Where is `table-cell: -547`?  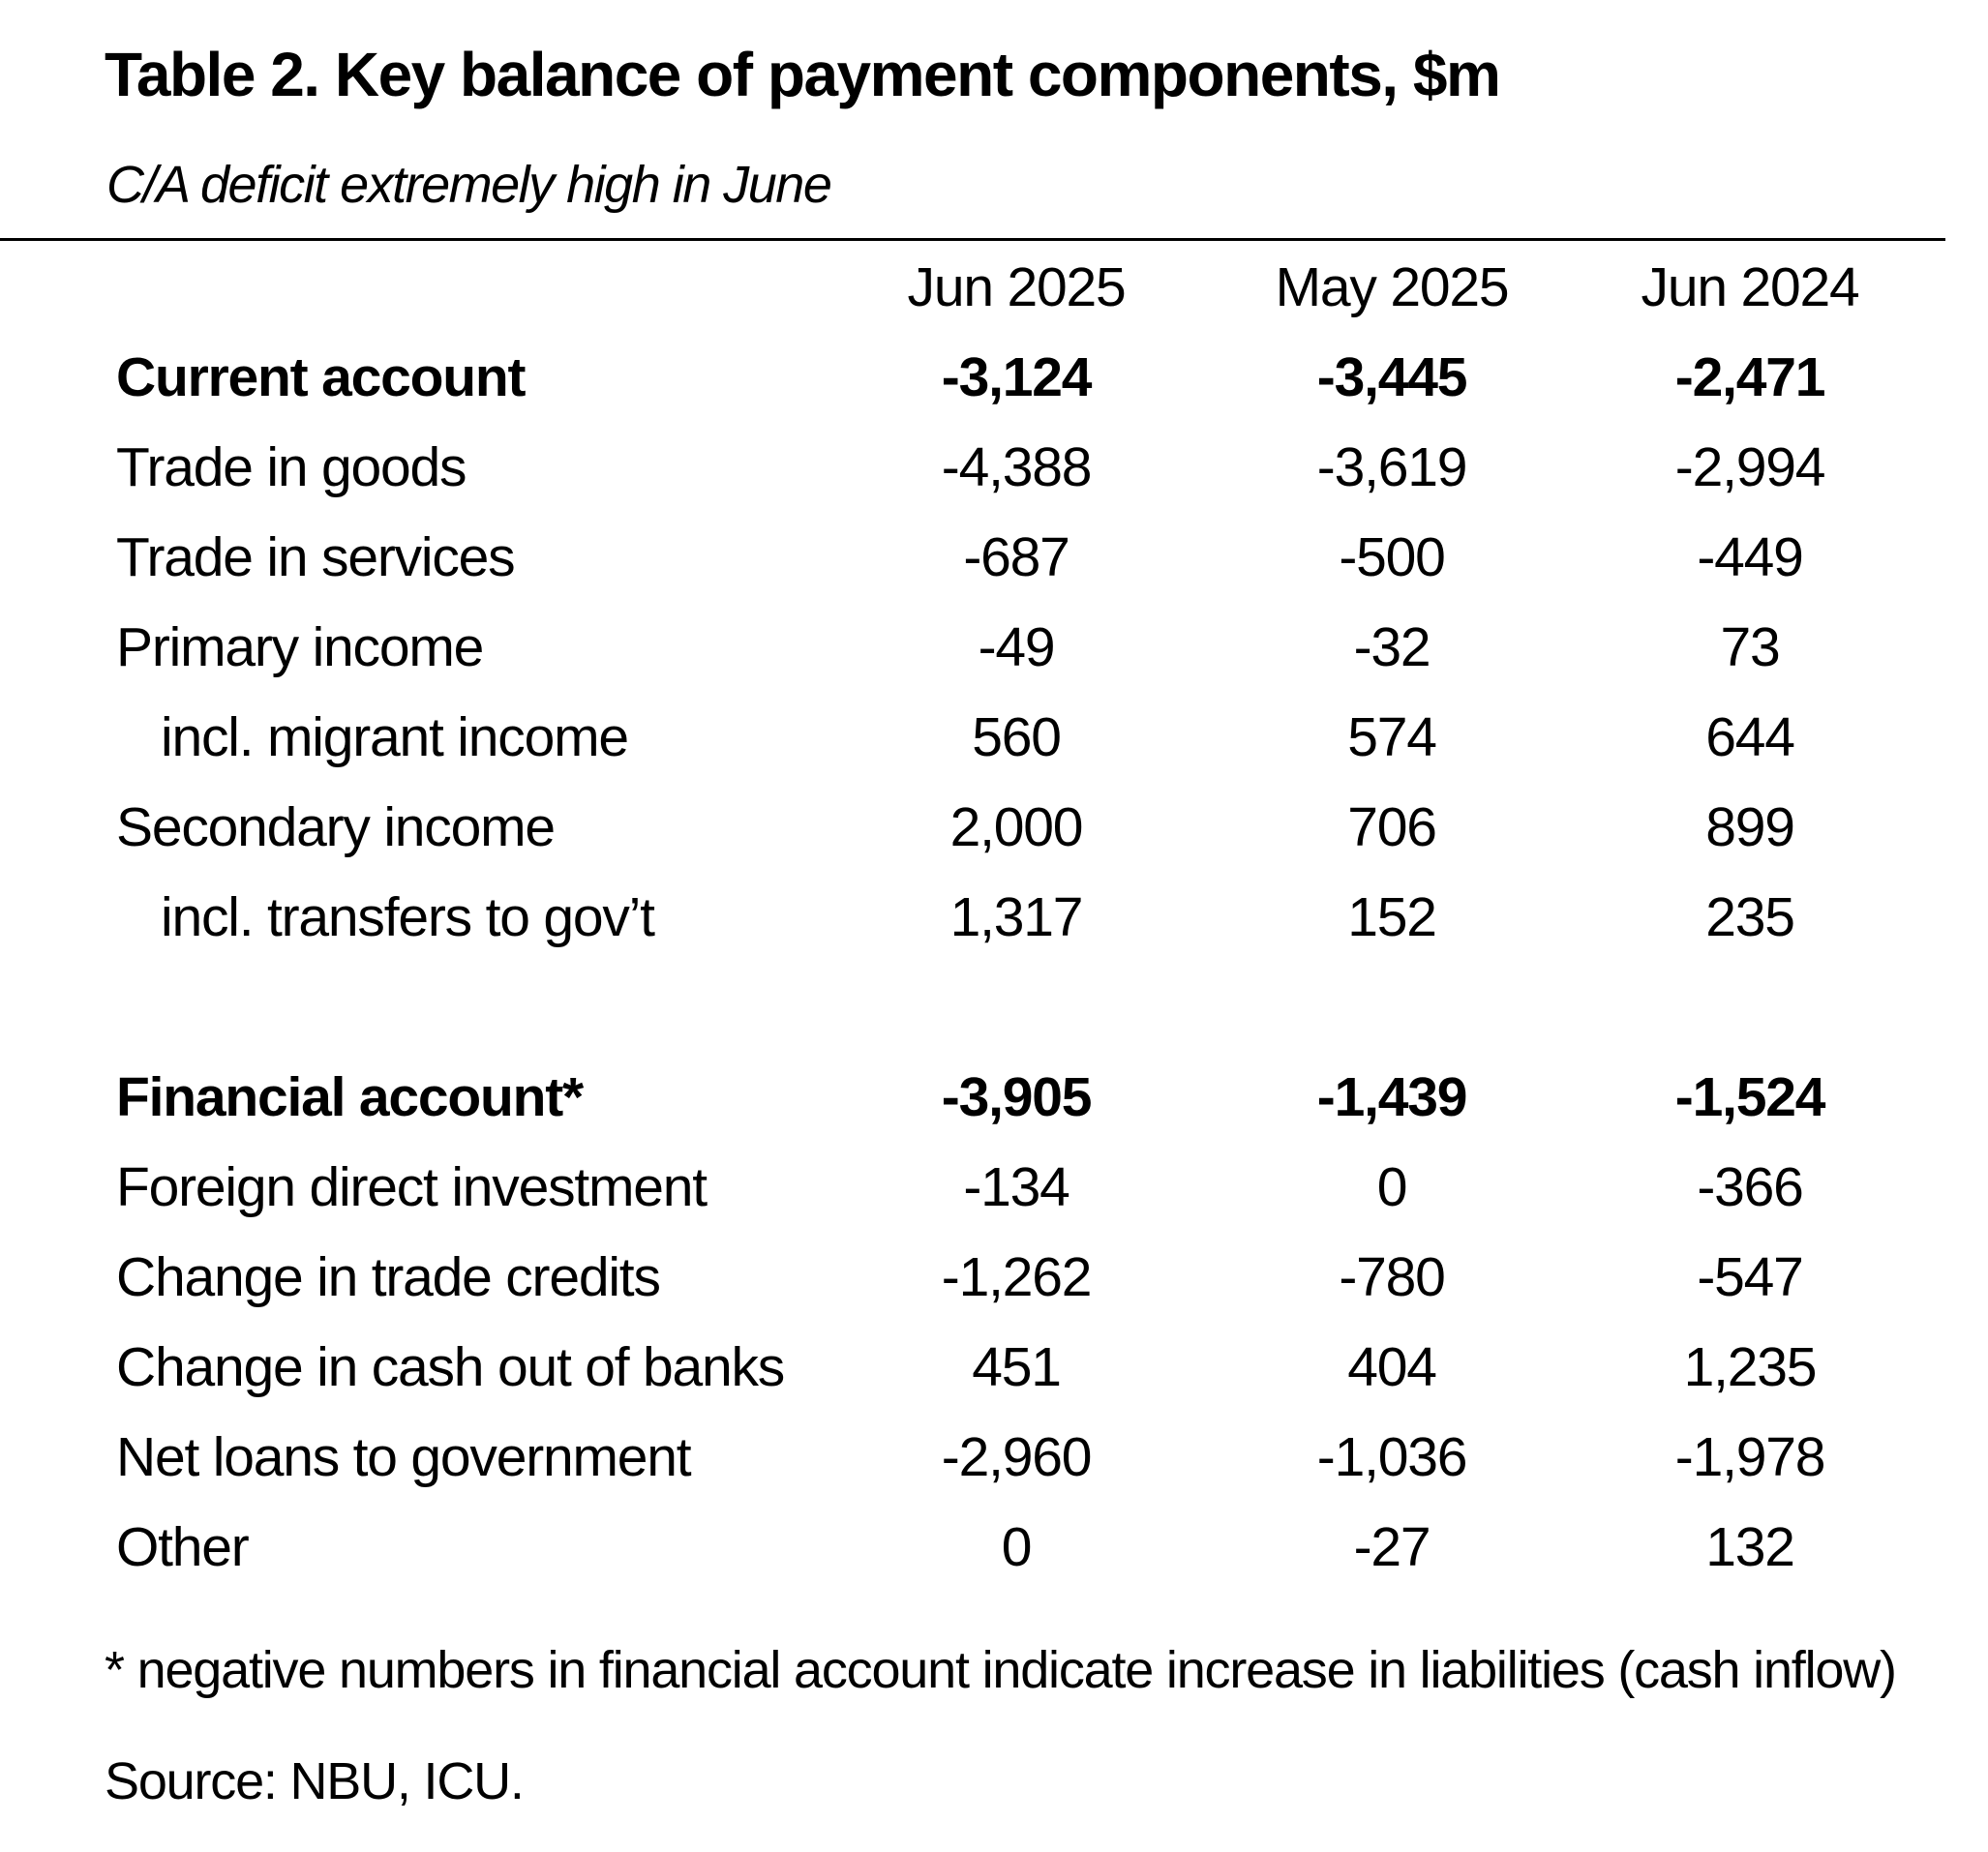 table-cell: -547 is located at coordinates (1750, 1277).